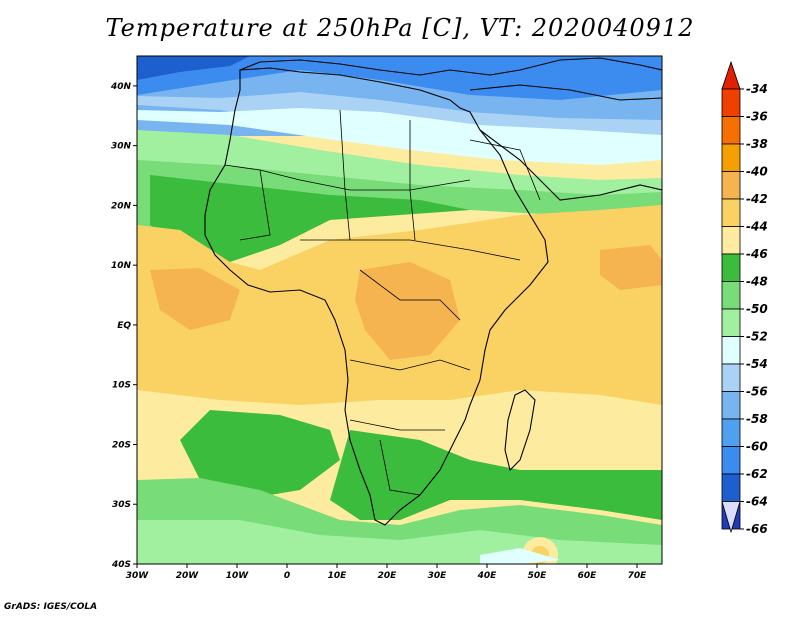 This screenshot has width=800, height=618. What do you see at coordinates (731, 75) in the screenshot?
I see `colorbar-top-arrow` at bounding box center [731, 75].